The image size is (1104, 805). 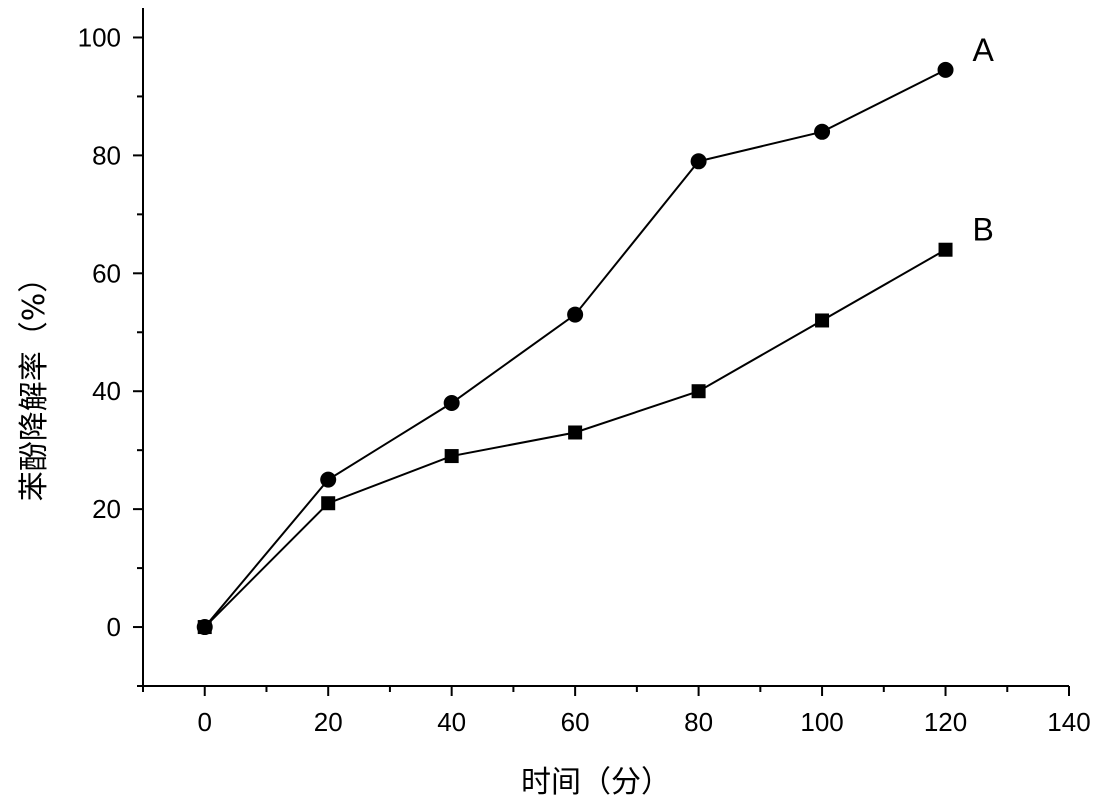 What do you see at coordinates (984, 50) in the screenshot?
I see `series-a-label: A` at bounding box center [984, 50].